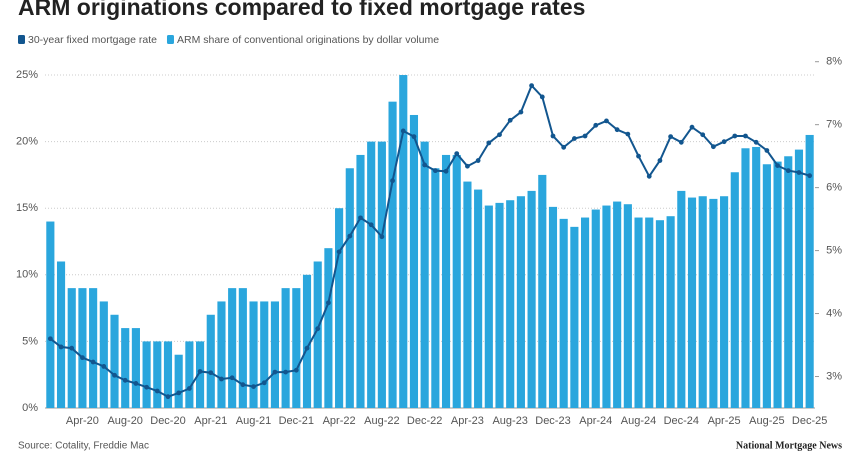 This screenshot has height=452, width=860. What do you see at coordinates (30, 408) in the screenshot?
I see `y-tick-label: 0%` at bounding box center [30, 408].